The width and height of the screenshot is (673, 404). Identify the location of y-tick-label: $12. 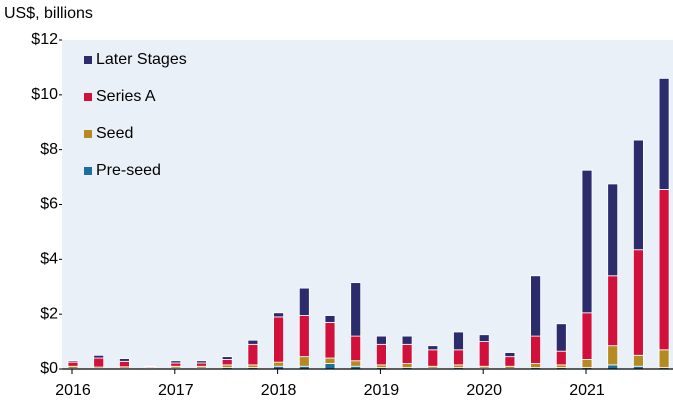
(44, 39).